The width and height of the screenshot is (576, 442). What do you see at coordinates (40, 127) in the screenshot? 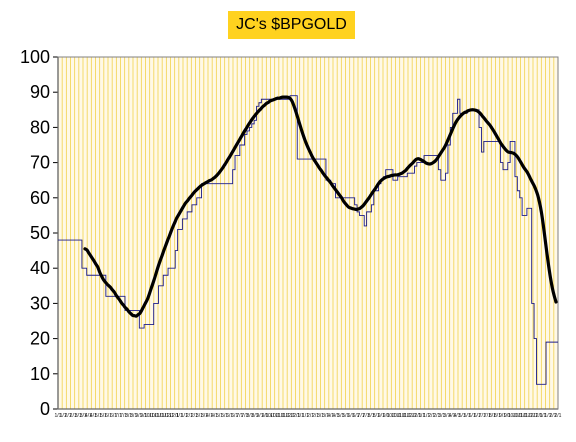
I see `y-tick-label: 80` at bounding box center [40, 127].